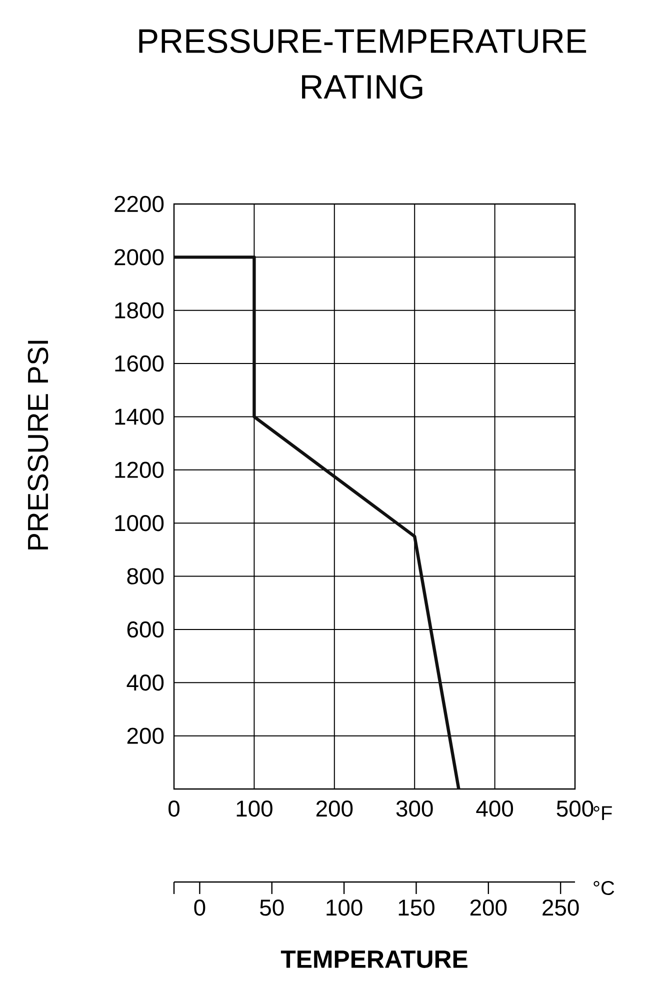  Describe the element at coordinates (139, 310) in the screenshot. I see `y-tick-label: 1800` at that location.